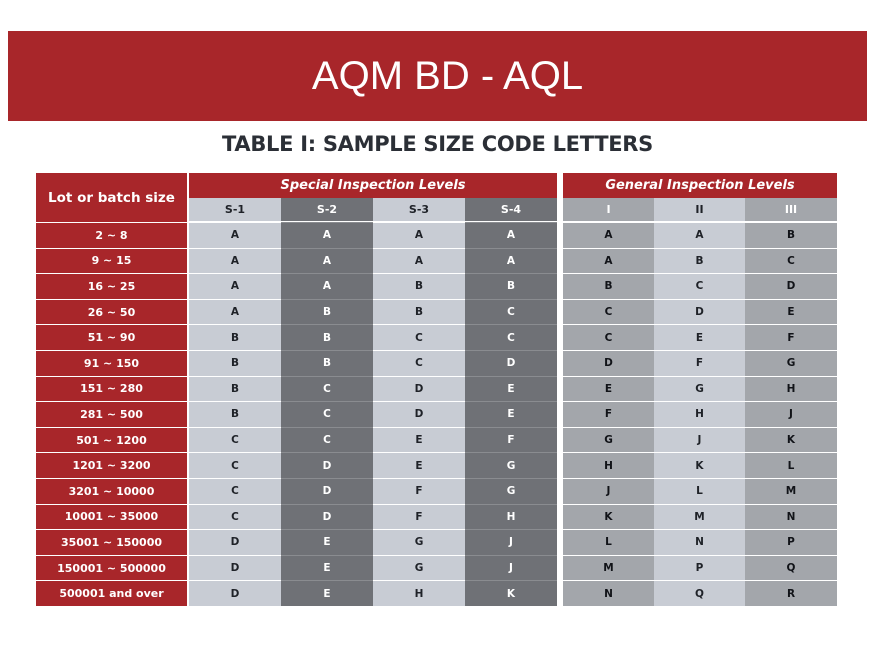 This screenshot has height=661, width=875. Describe the element at coordinates (699, 337) in the screenshot. I see `code-letter-ii: E` at that location.